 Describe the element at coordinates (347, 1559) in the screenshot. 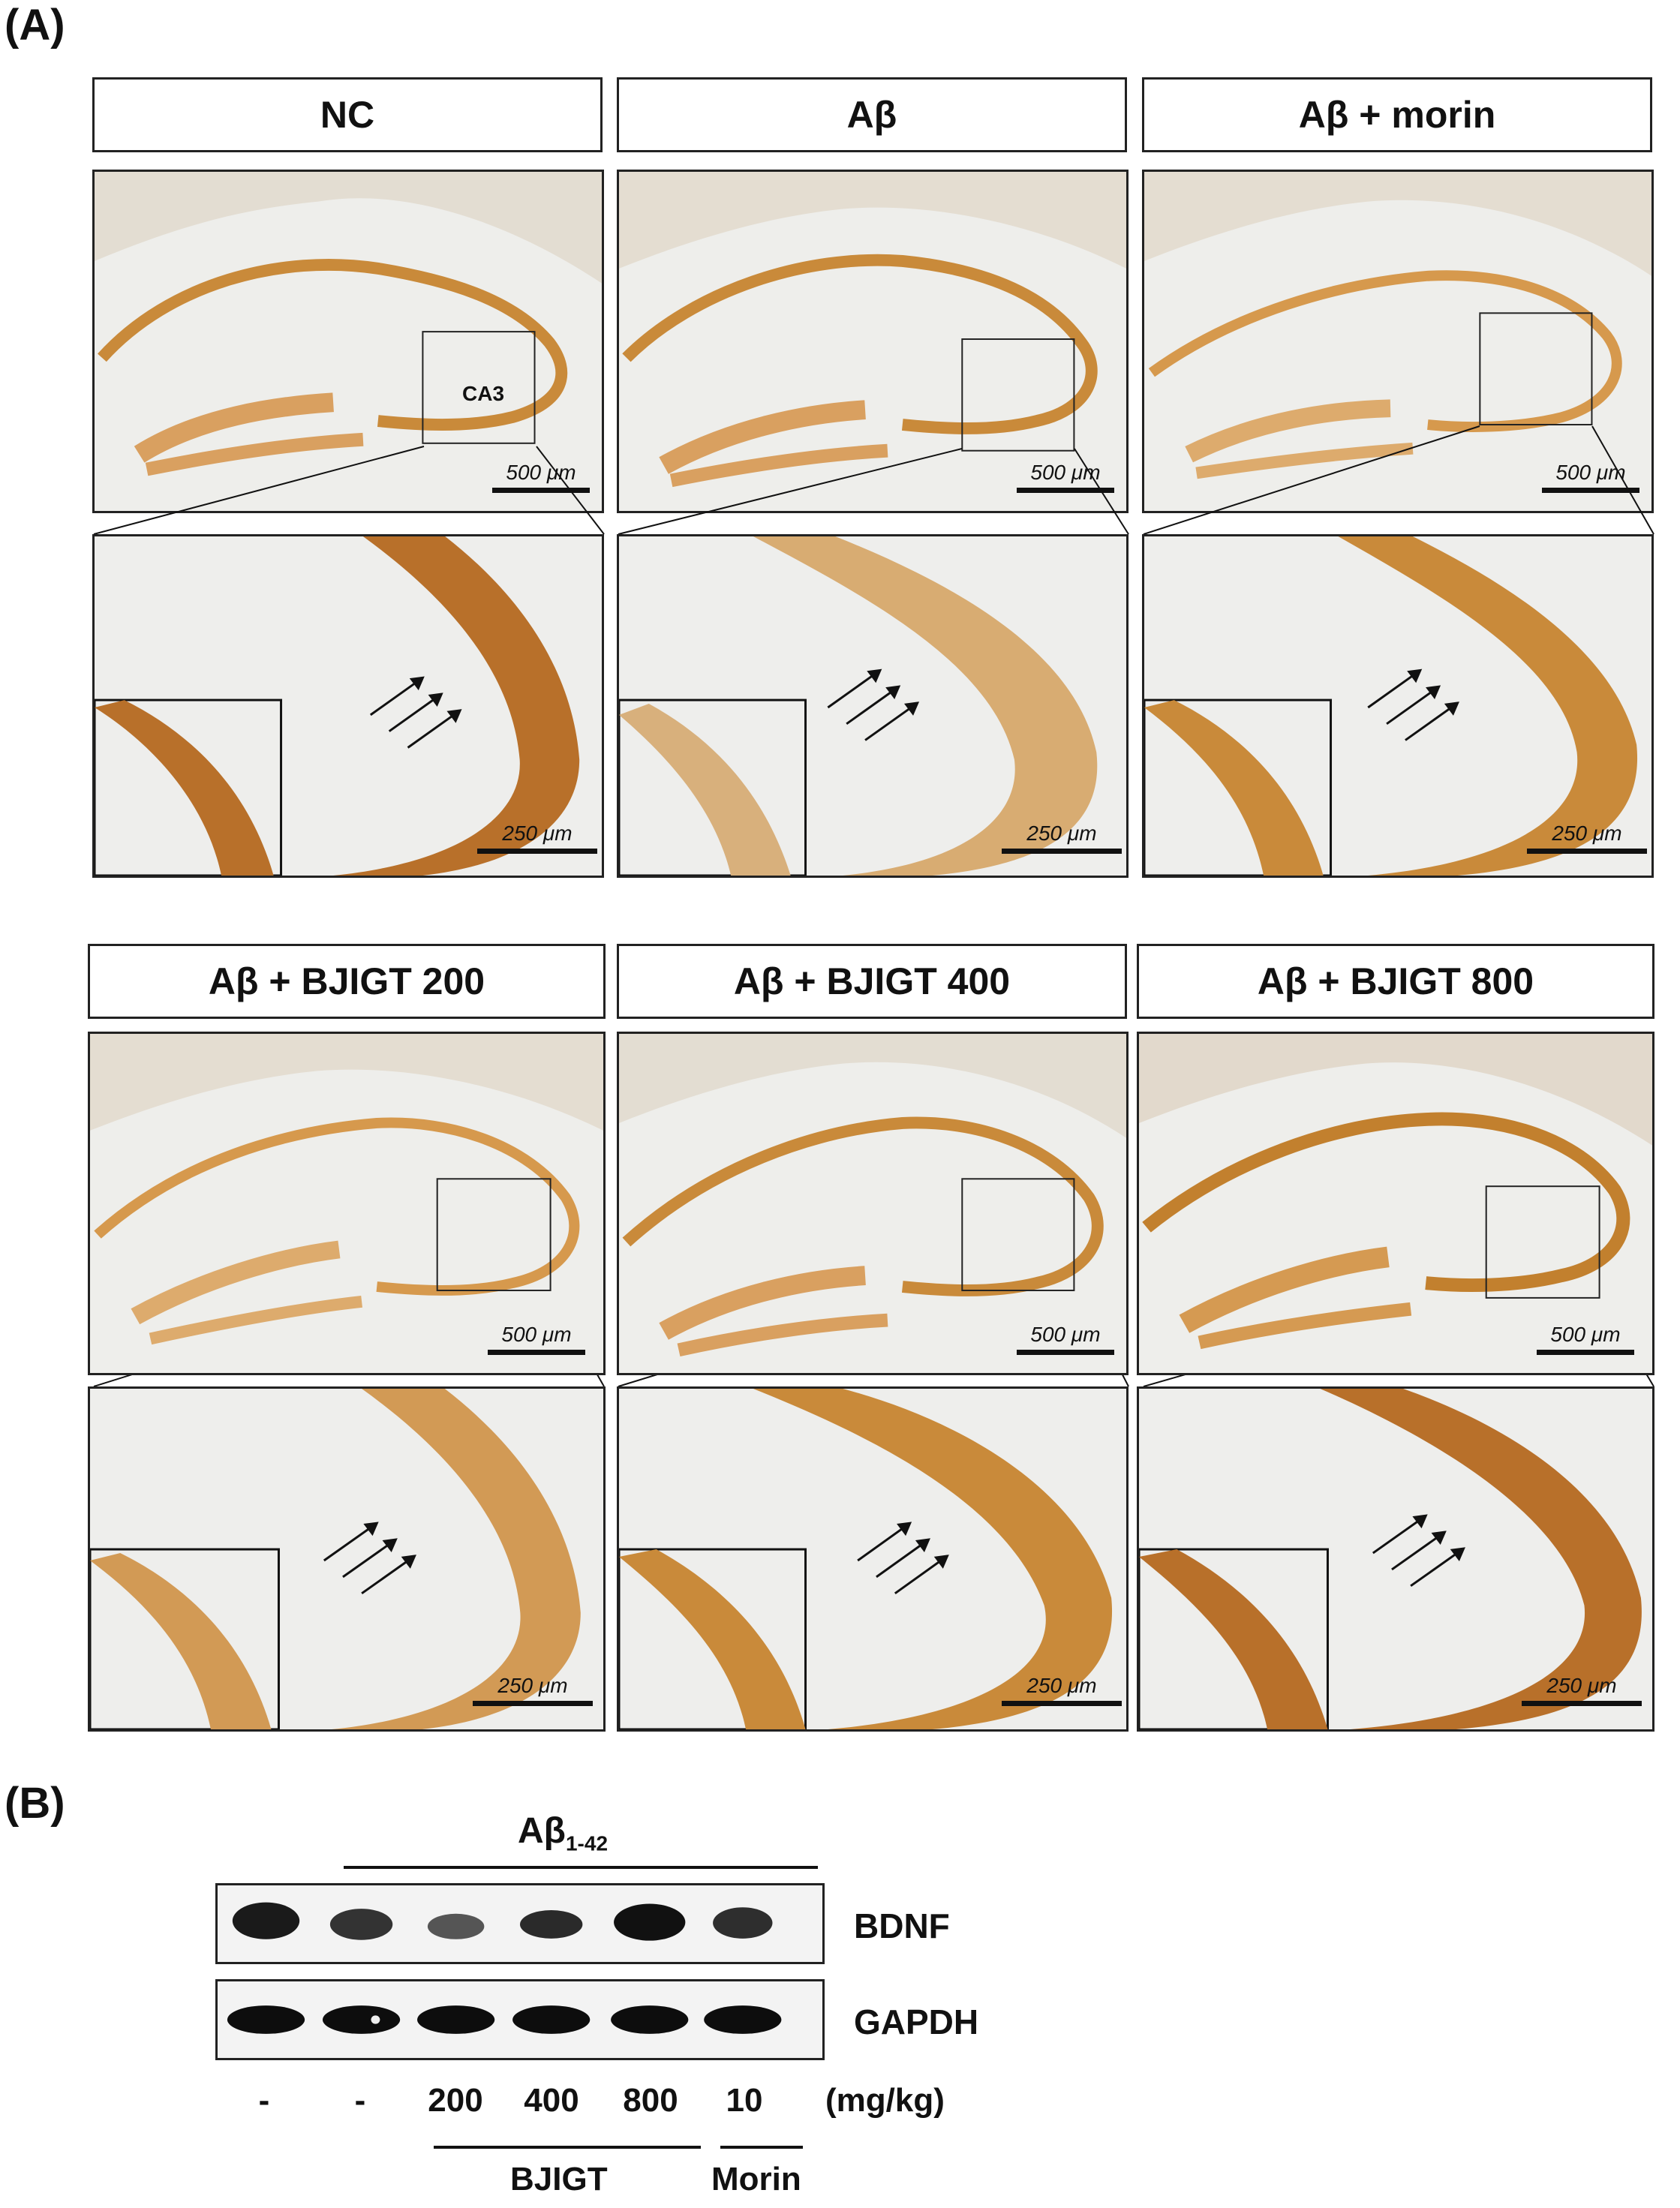

I see `zoom-image-bjigt-200: 250 μm` at that location.